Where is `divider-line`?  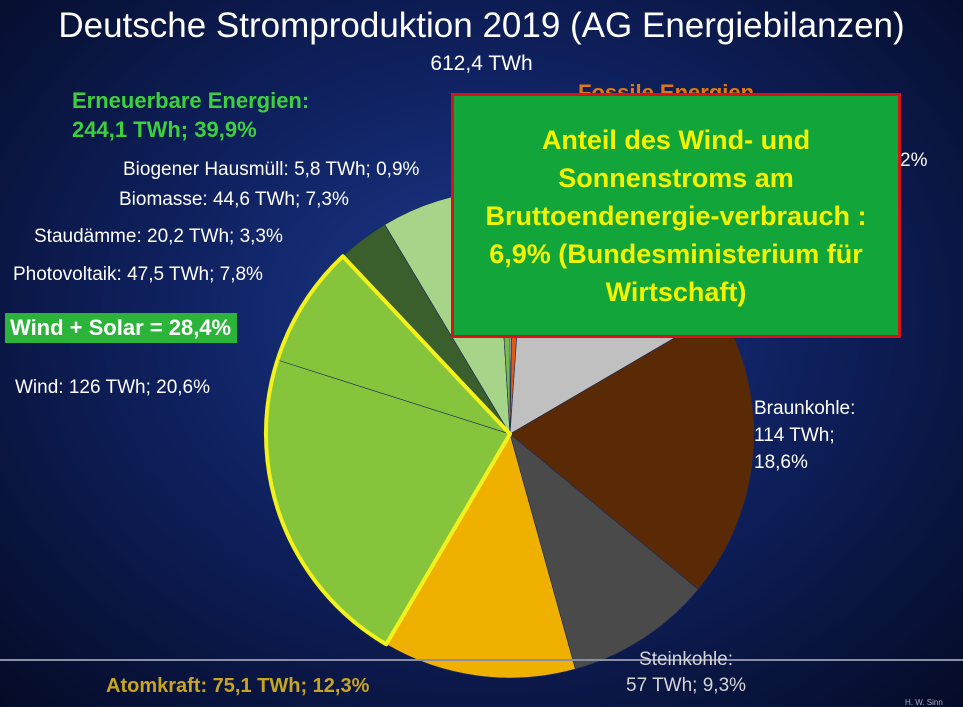 divider-line is located at coordinates (481, 660).